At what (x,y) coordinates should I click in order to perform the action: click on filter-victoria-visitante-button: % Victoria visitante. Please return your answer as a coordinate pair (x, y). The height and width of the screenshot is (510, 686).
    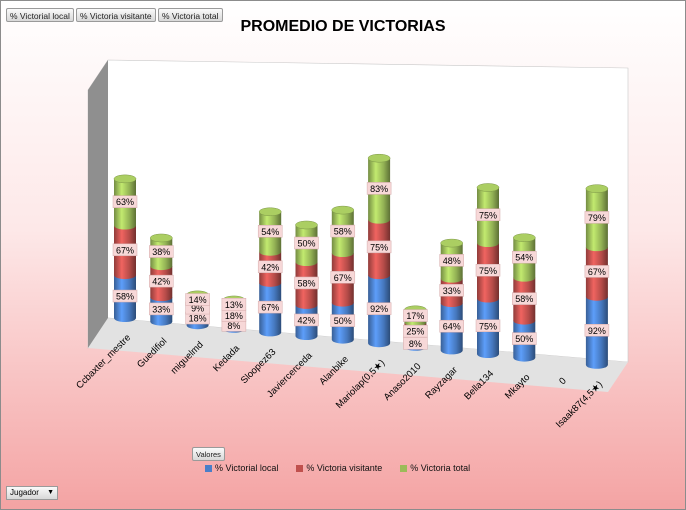
    Looking at the image, I should click on (116, 15).